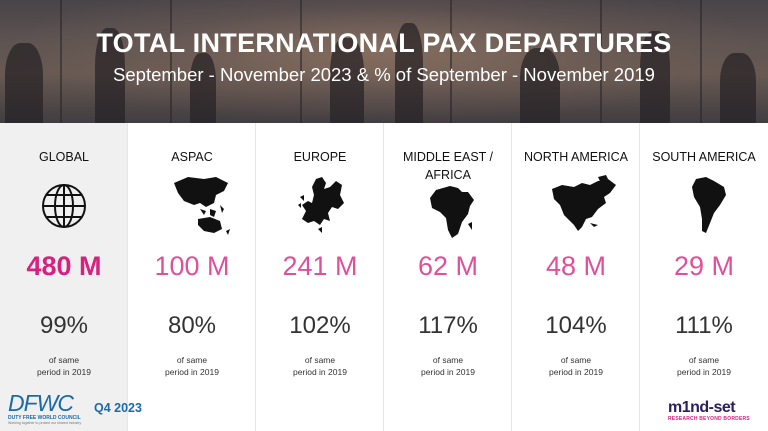 The height and width of the screenshot is (431, 768). Describe the element at coordinates (710, 206) in the screenshot. I see `south-america-map-icon` at that location.